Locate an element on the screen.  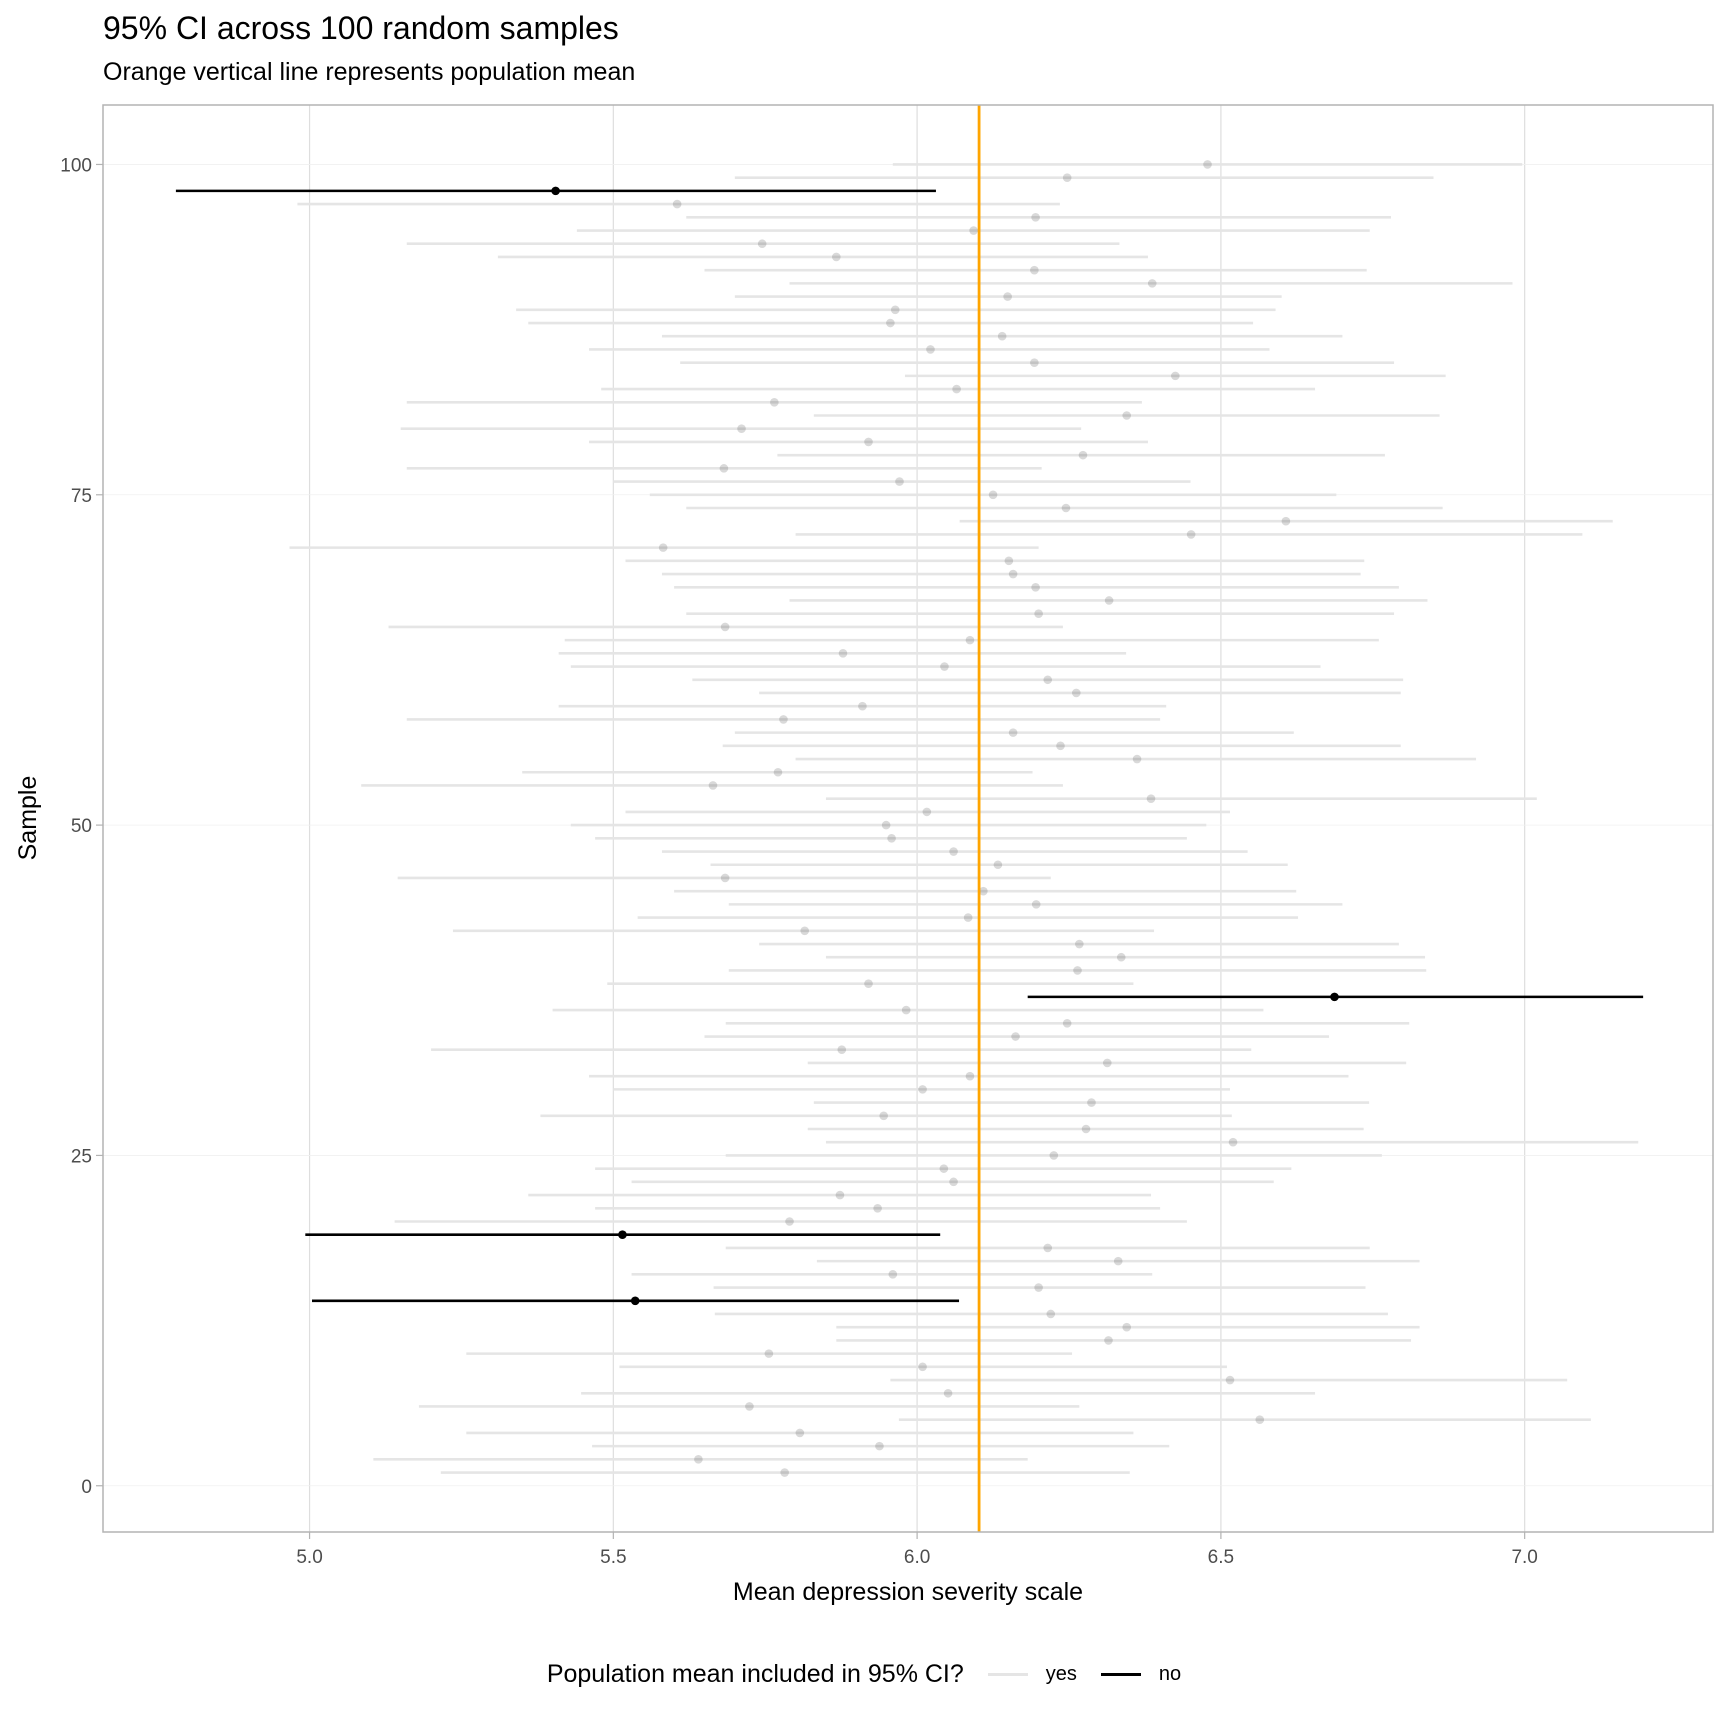
legend-label-no: no is located at coordinates (1170, 1674).